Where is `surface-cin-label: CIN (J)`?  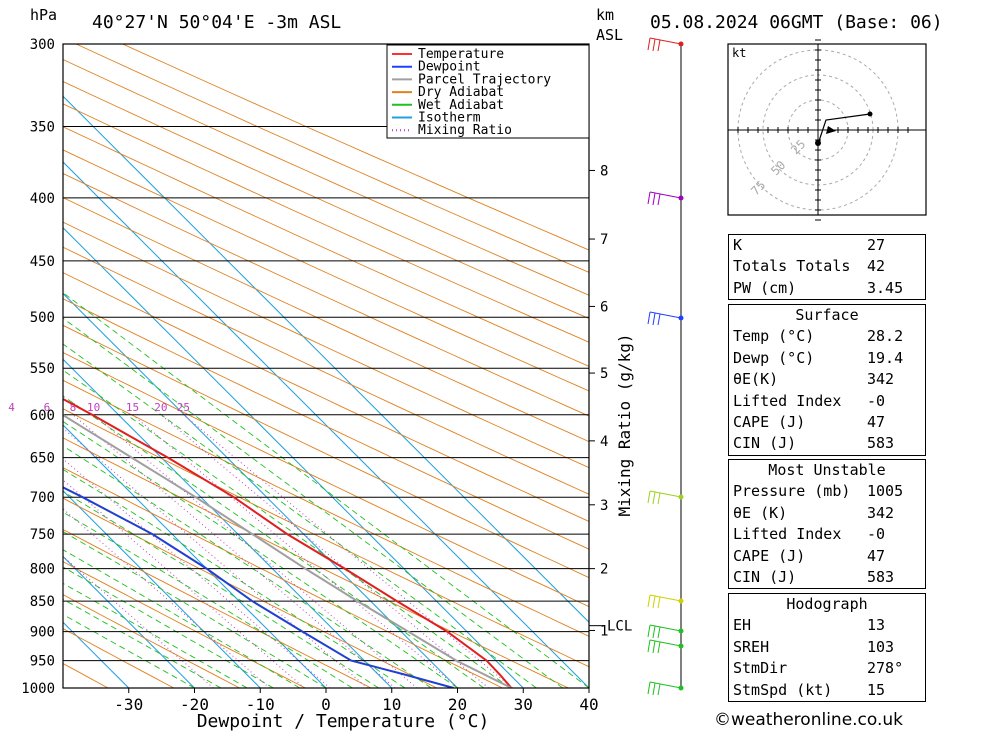 surface-cin-label: CIN (J) is located at coordinates (765, 443).